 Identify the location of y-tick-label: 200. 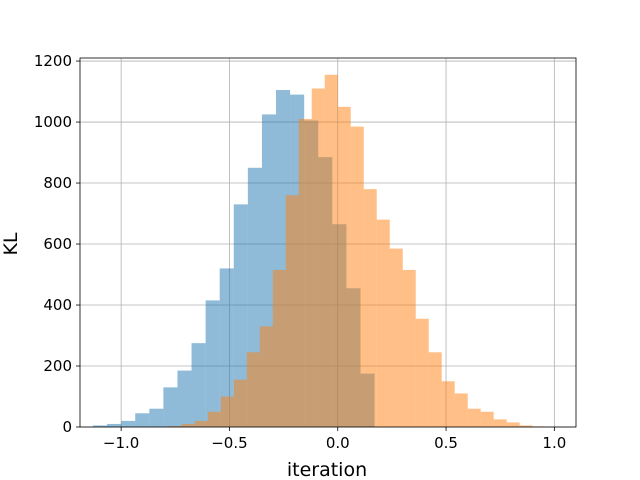
(57, 366).